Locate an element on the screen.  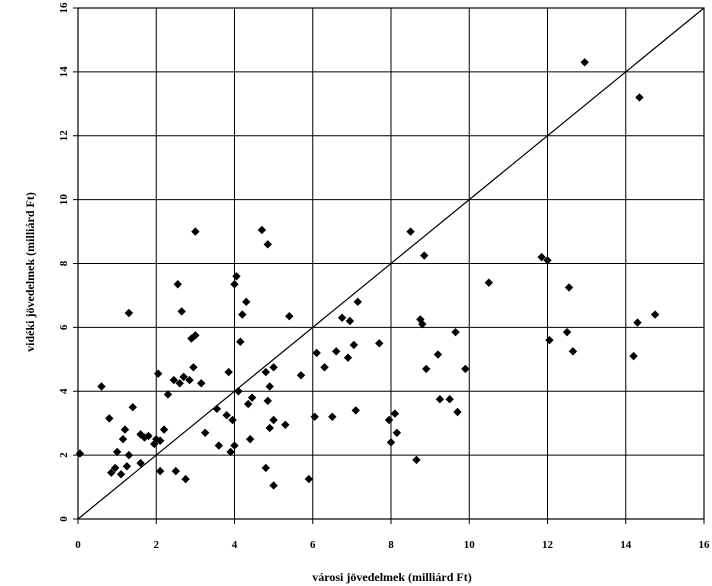
x-tick-label: 4 is located at coordinates (235, 545).